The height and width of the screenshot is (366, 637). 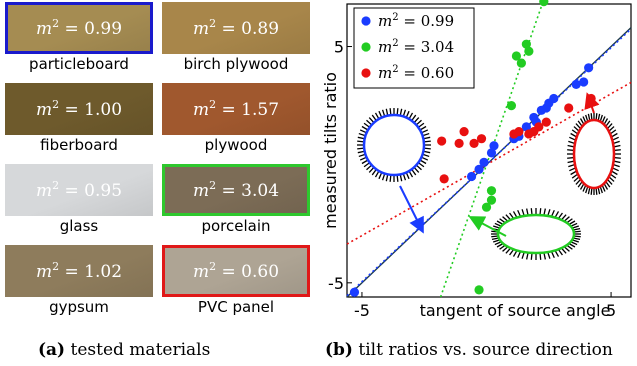 I want to click on material-name: fiberboard, so click(x=79, y=145).